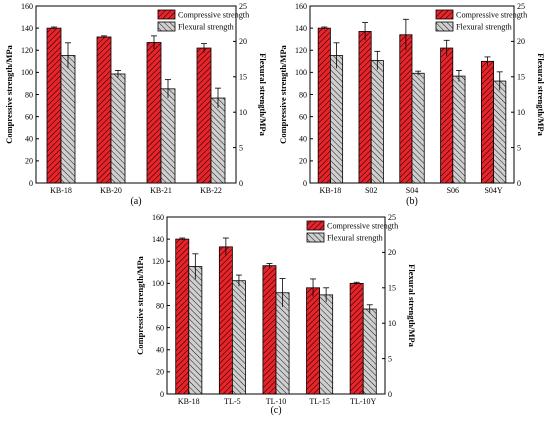 The width and height of the screenshot is (550, 423). What do you see at coordinates (161, 190) in the screenshot?
I see `x-tick-label: KB-21` at bounding box center [161, 190].